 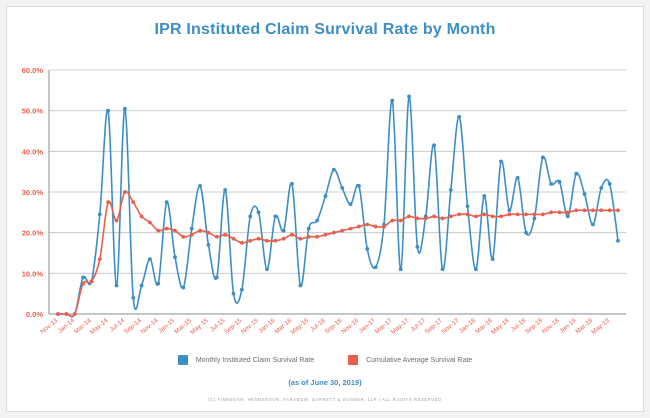 I want to click on x-tick-label: May-16, so click(x=299, y=326).